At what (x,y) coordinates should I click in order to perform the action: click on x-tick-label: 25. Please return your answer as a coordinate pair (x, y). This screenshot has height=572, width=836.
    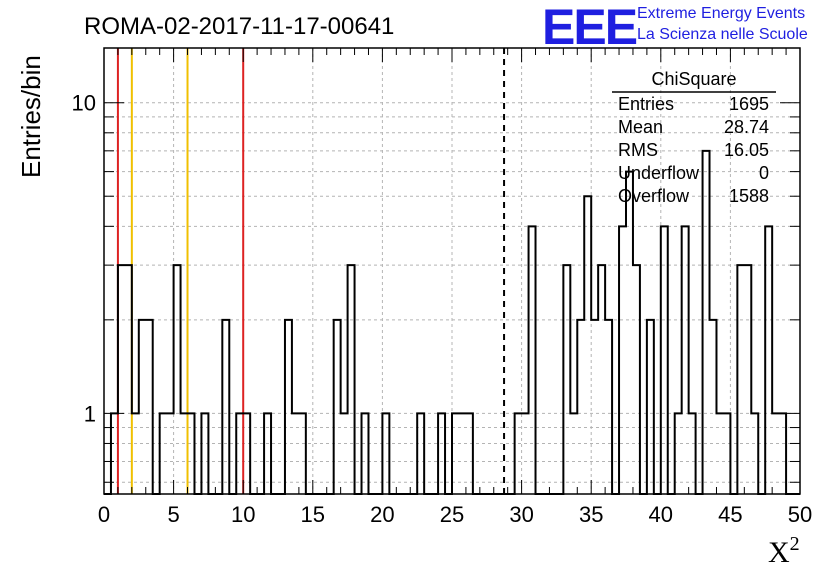
    Looking at the image, I should click on (452, 514).